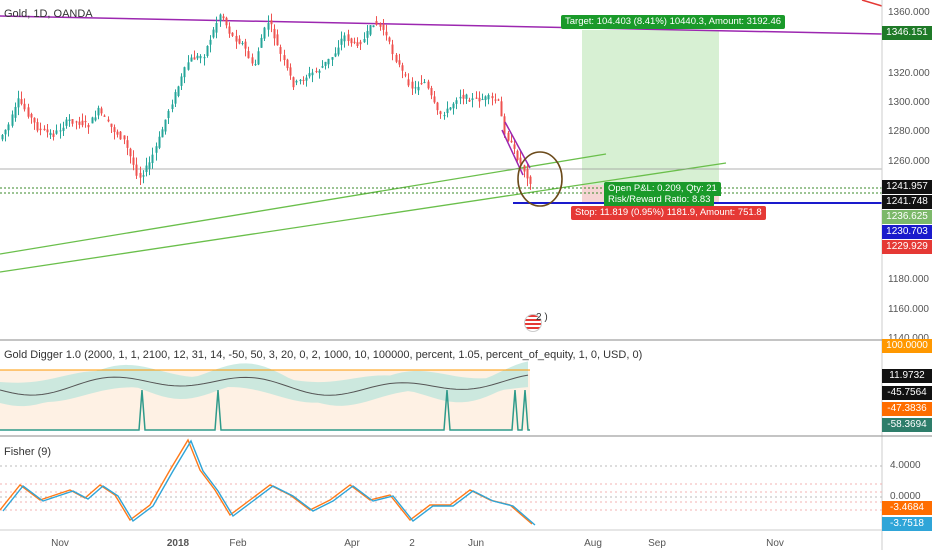 This screenshot has height=550, width=932. Describe the element at coordinates (48, 14) in the screenshot. I see `symbol-legend: Gold, 1D, OANDA` at that location.